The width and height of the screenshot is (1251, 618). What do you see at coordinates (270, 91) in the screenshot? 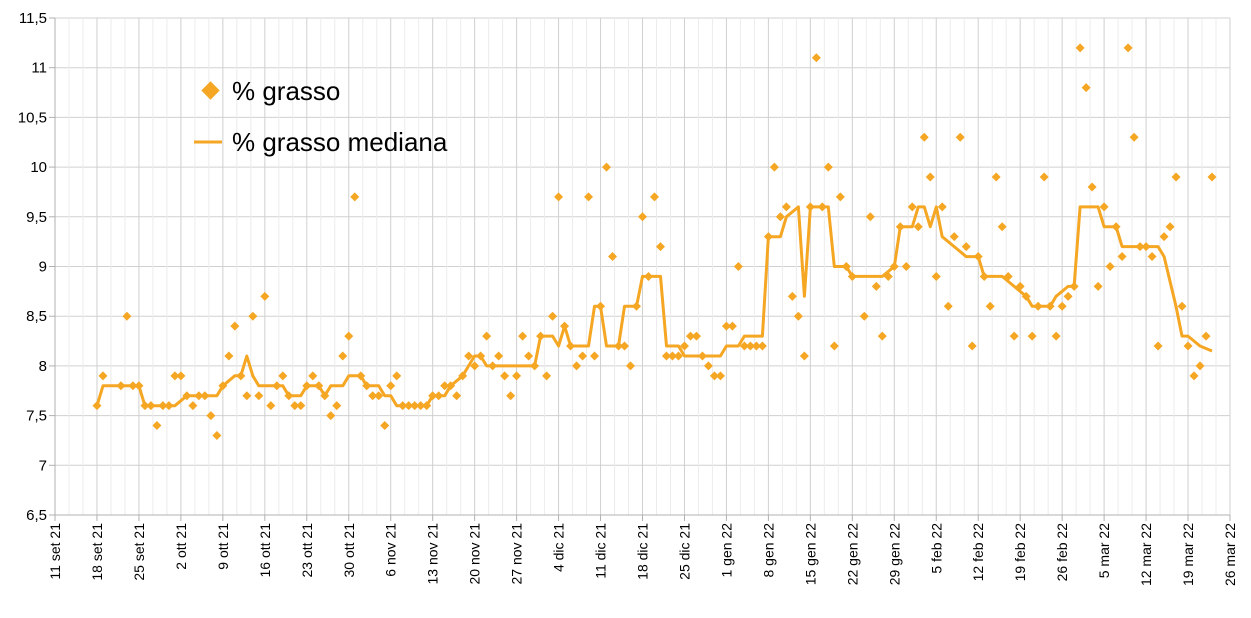
I see `legend-entry-grasso: % grasso` at bounding box center [270, 91].